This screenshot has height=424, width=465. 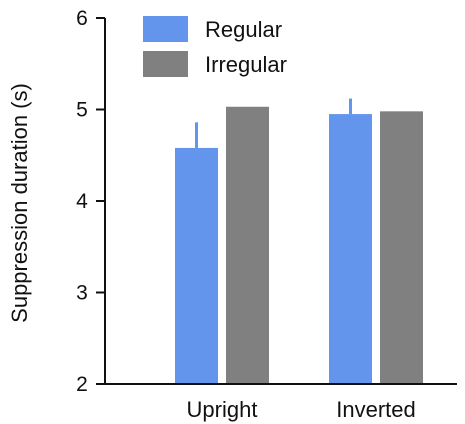 I want to click on legend-label-irregular: Irregular, so click(x=246, y=64).